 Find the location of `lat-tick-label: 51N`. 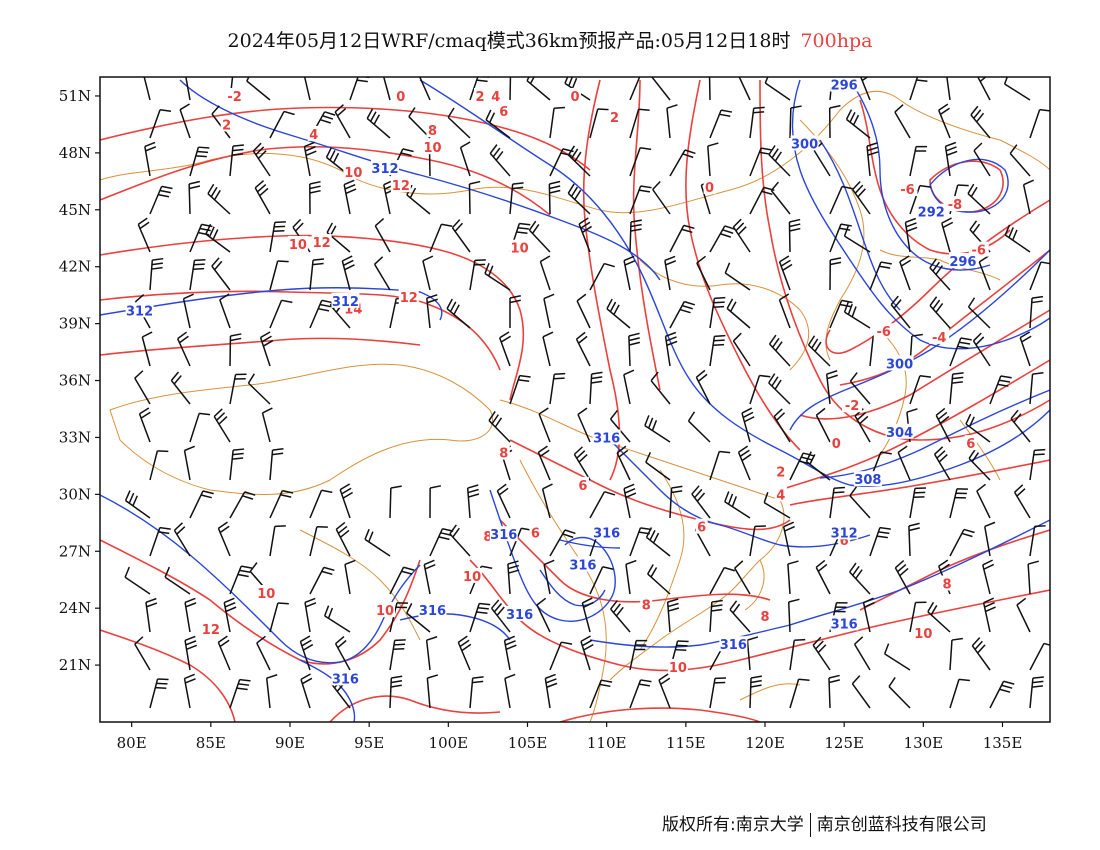

lat-tick-label: 51N is located at coordinates (75, 96).